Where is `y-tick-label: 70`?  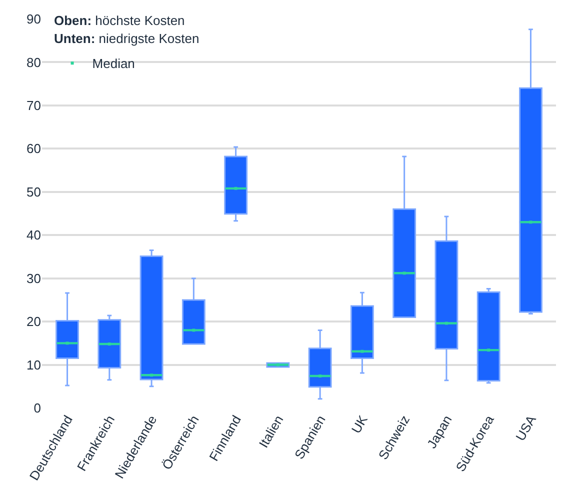
y-tick-label: 70 is located at coordinates (33, 105).